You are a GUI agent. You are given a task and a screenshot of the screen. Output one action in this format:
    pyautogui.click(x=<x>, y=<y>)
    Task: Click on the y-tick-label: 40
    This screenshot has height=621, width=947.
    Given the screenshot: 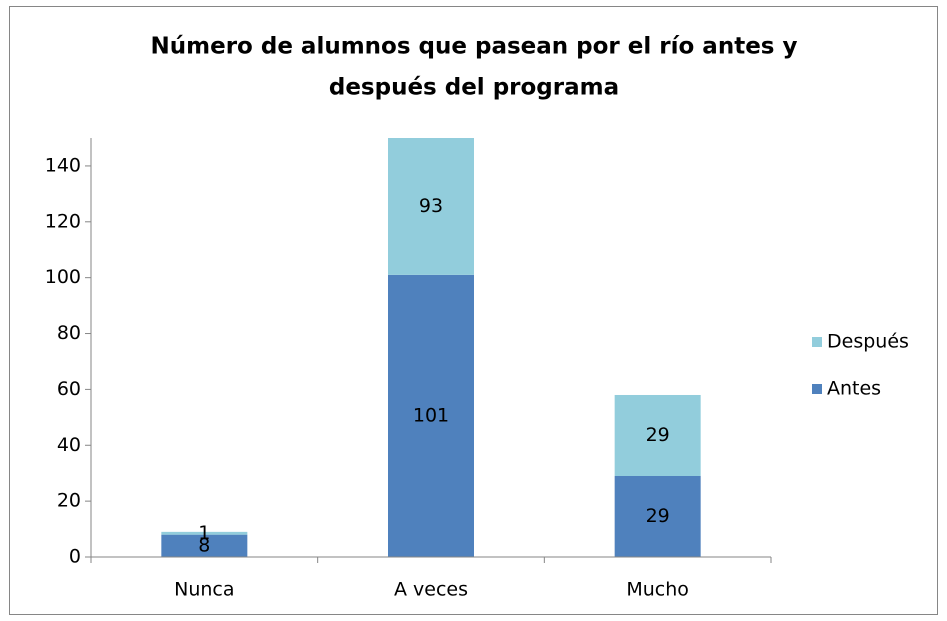 What is the action you would take?
    pyautogui.click(x=69, y=445)
    